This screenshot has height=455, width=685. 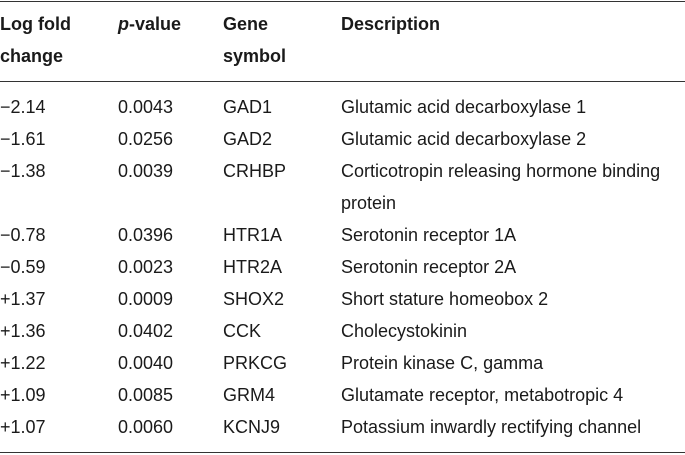 I want to click on cell-p-value: 0.0256, so click(x=146, y=139).